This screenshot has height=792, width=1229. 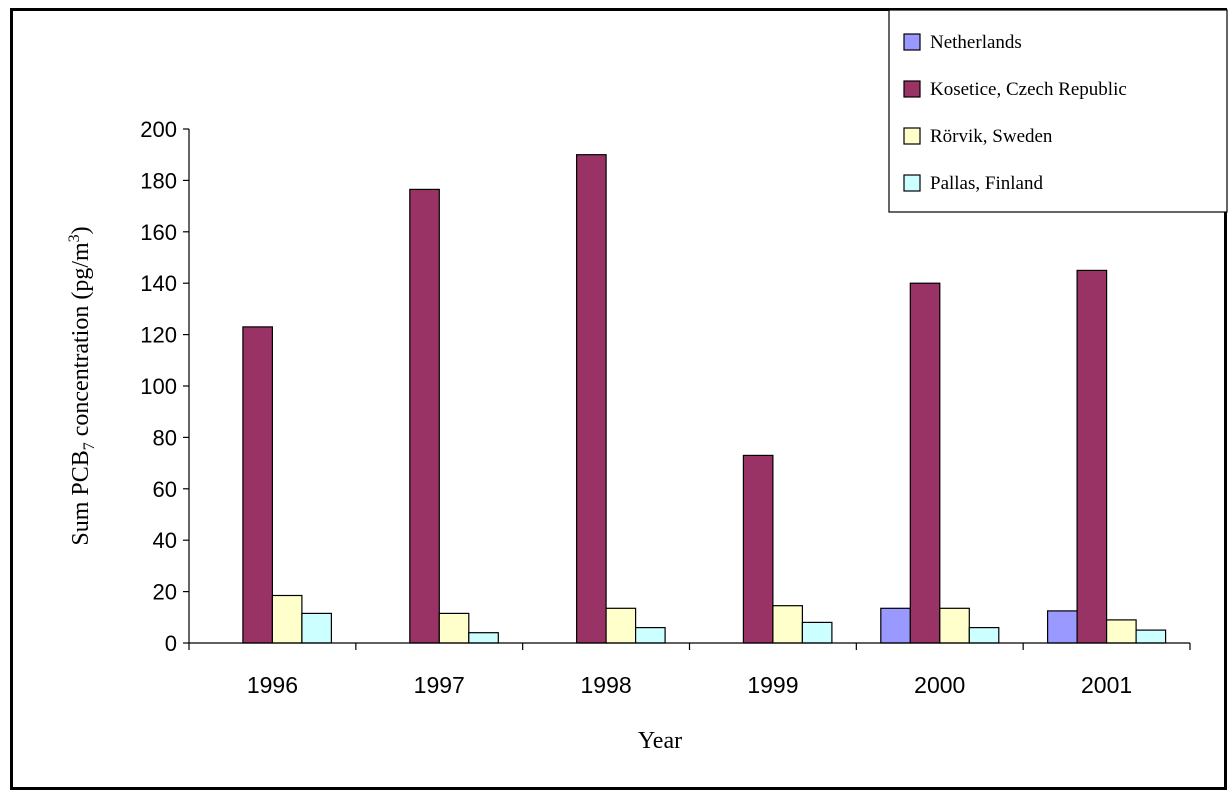 I want to click on bar-1997-r-rvik-sweden, so click(x=454, y=628).